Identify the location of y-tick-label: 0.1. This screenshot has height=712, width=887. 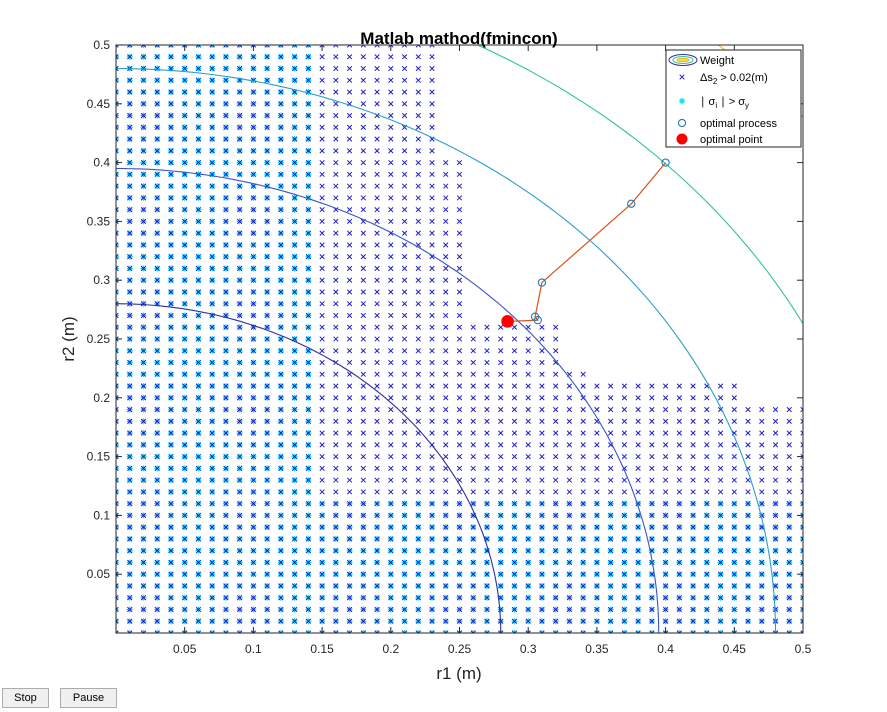
(101, 515).